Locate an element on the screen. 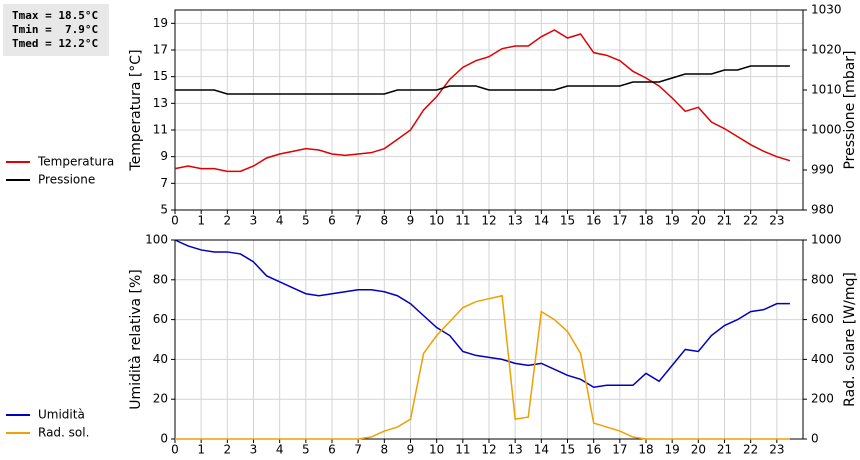 The height and width of the screenshot is (460, 860). summary-line: Tmax = 18.5°C is located at coordinates (55, 15).